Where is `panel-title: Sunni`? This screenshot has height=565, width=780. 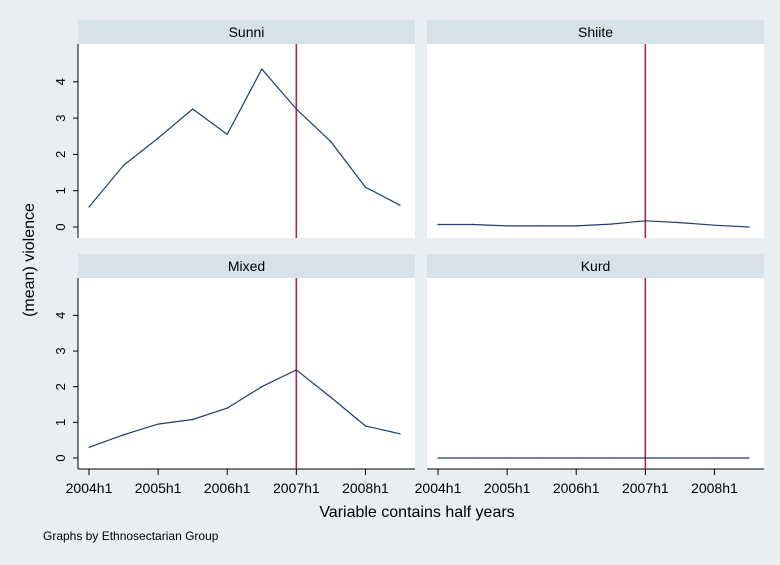
panel-title: Sunni is located at coordinates (247, 32).